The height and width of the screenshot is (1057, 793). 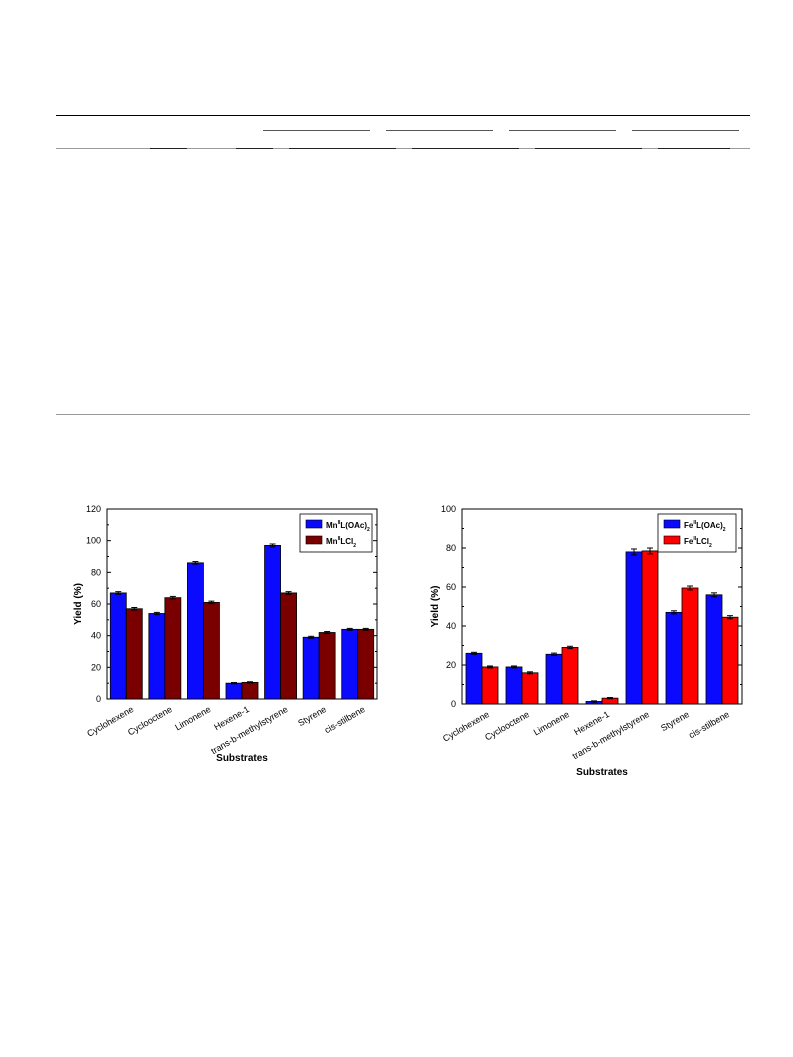 What do you see at coordinates (403, 148) in the screenshot?
I see `table-header-rule` at bounding box center [403, 148].